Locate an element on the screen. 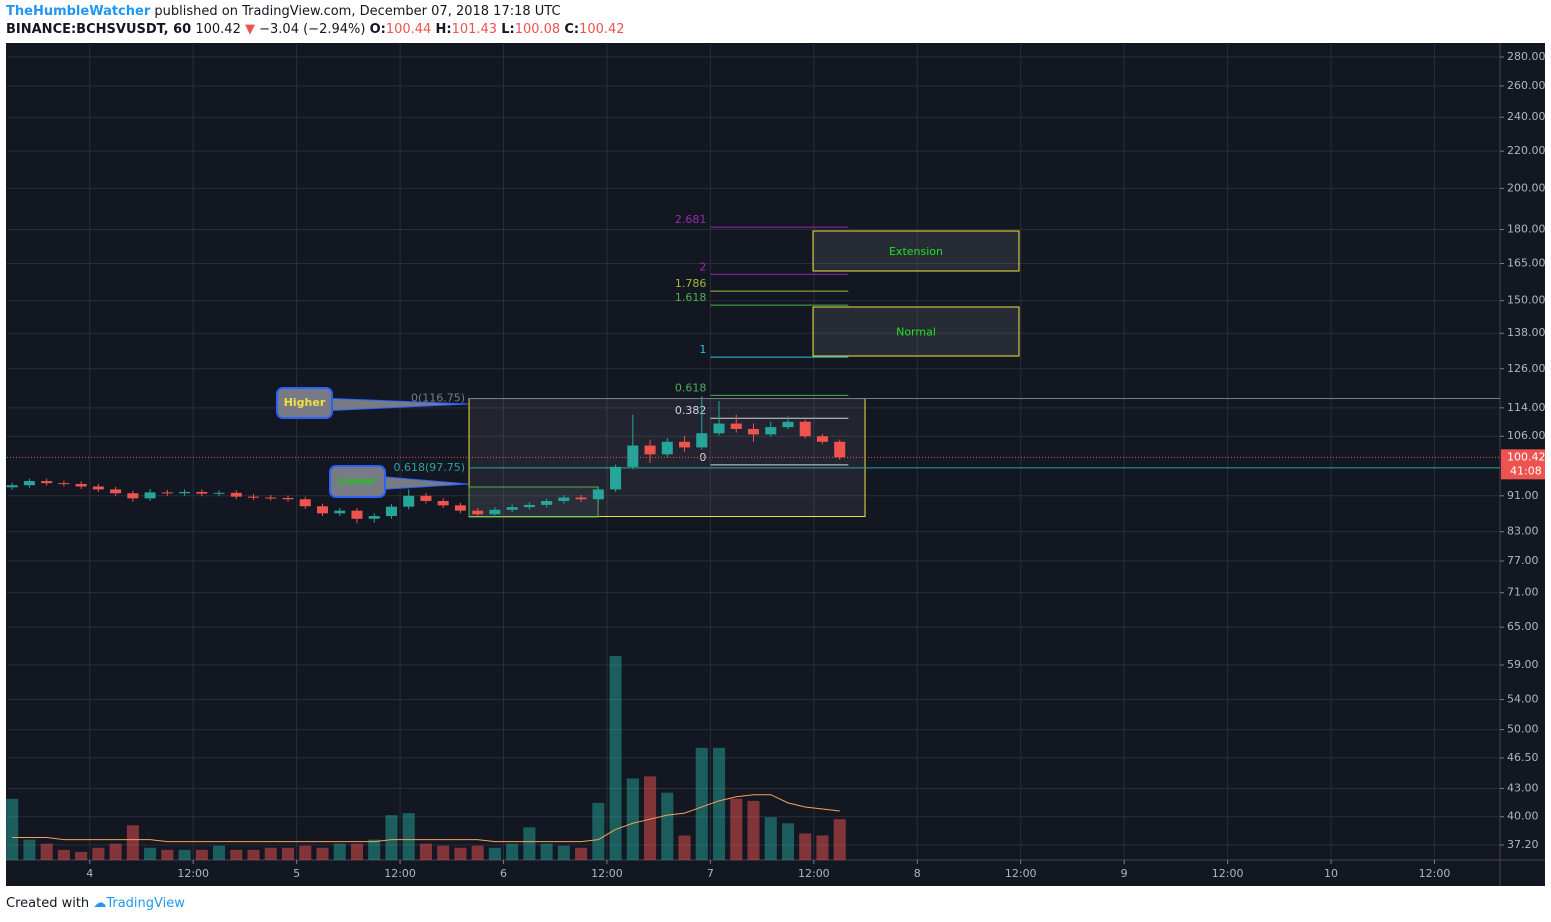 This screenshot has height=922, width=1551. level-label: 0.618(97.75) is located at coordinates (429, 467).